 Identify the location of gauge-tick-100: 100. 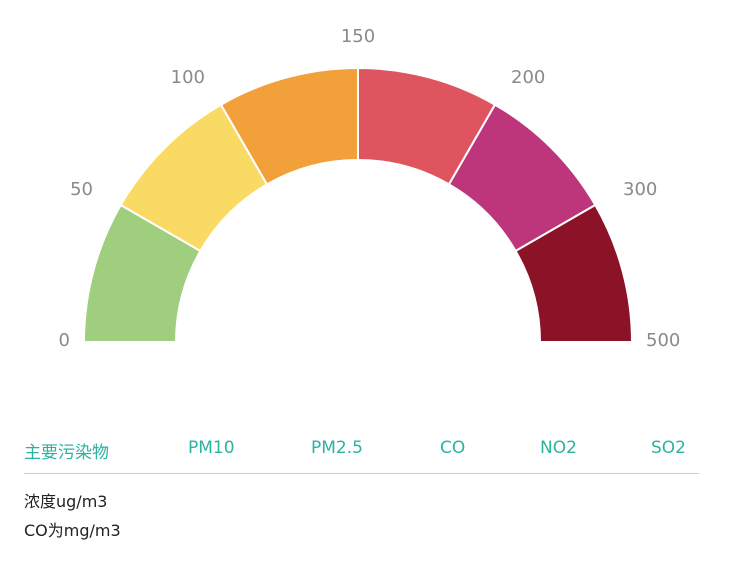
(188, 77).